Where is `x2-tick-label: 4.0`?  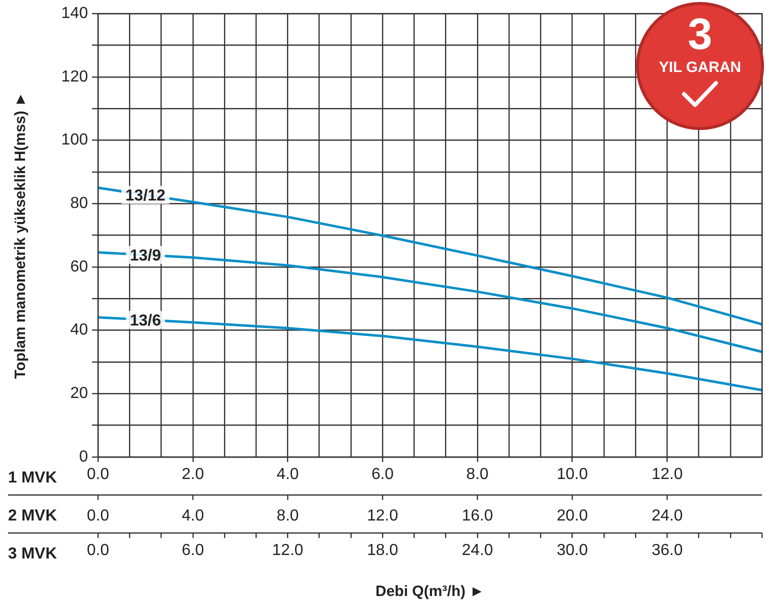 x2-tick-label: 4.0 is located at coordinates (287, 475).